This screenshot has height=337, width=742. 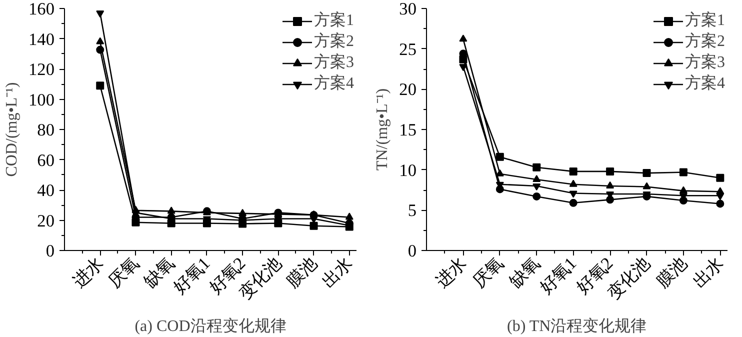 I want to click on y-tick-label: 140, so click(x=41, y=39).